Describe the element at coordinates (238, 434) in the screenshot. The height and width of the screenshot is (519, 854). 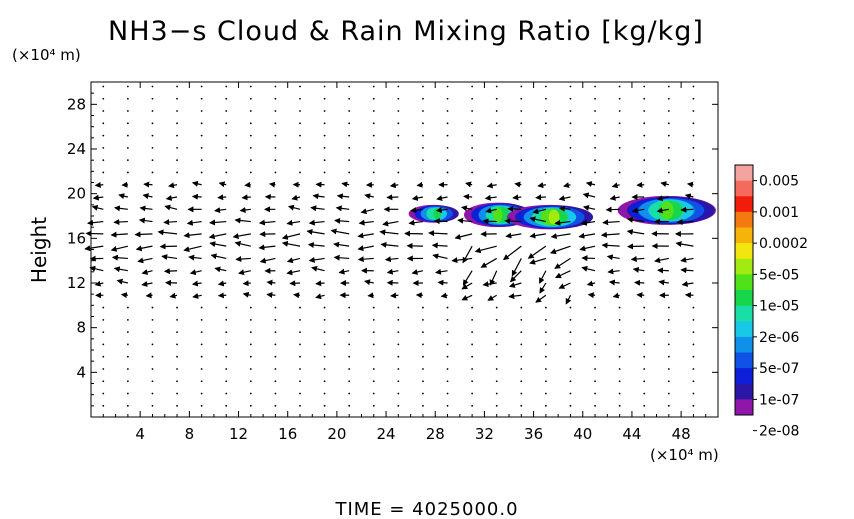
I see `x-tick-label: 12` at that location.